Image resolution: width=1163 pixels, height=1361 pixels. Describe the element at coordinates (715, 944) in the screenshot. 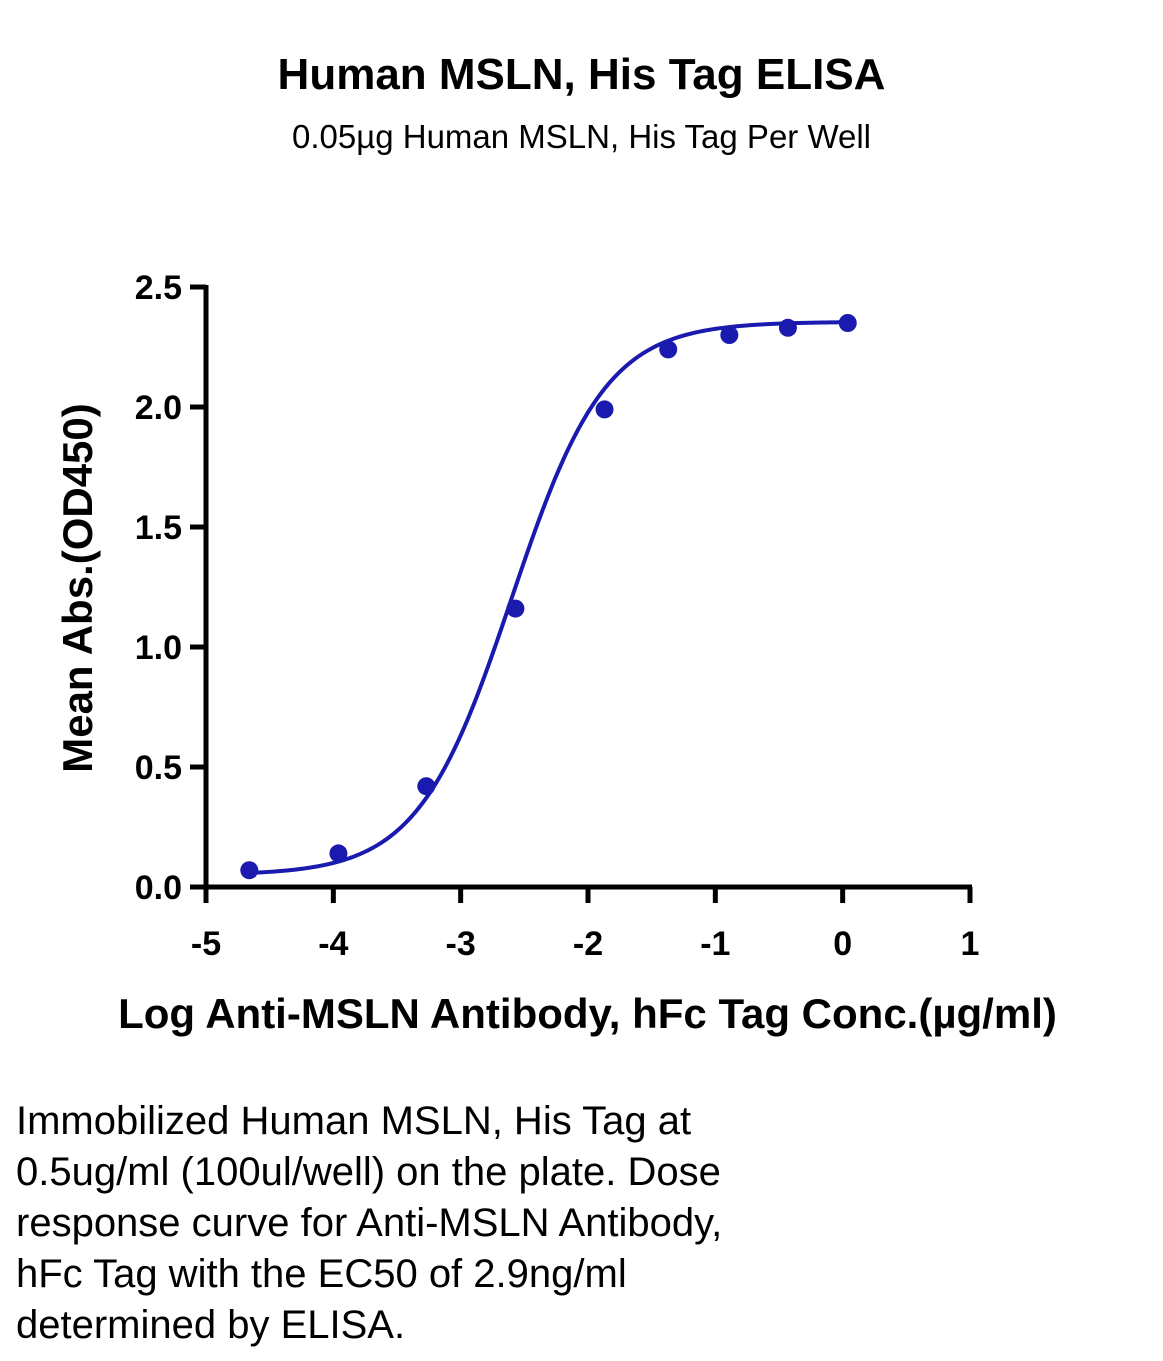

I see `x-tick-label: -1` at that location.